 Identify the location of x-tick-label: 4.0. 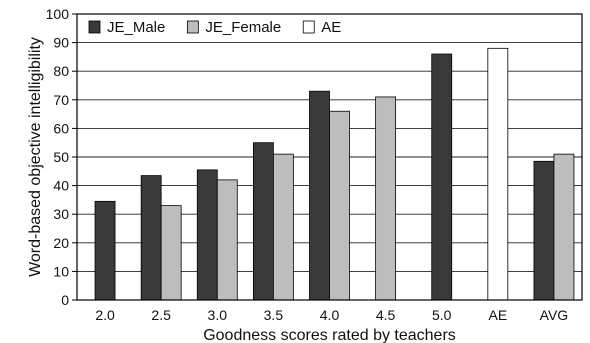
(330, 315).